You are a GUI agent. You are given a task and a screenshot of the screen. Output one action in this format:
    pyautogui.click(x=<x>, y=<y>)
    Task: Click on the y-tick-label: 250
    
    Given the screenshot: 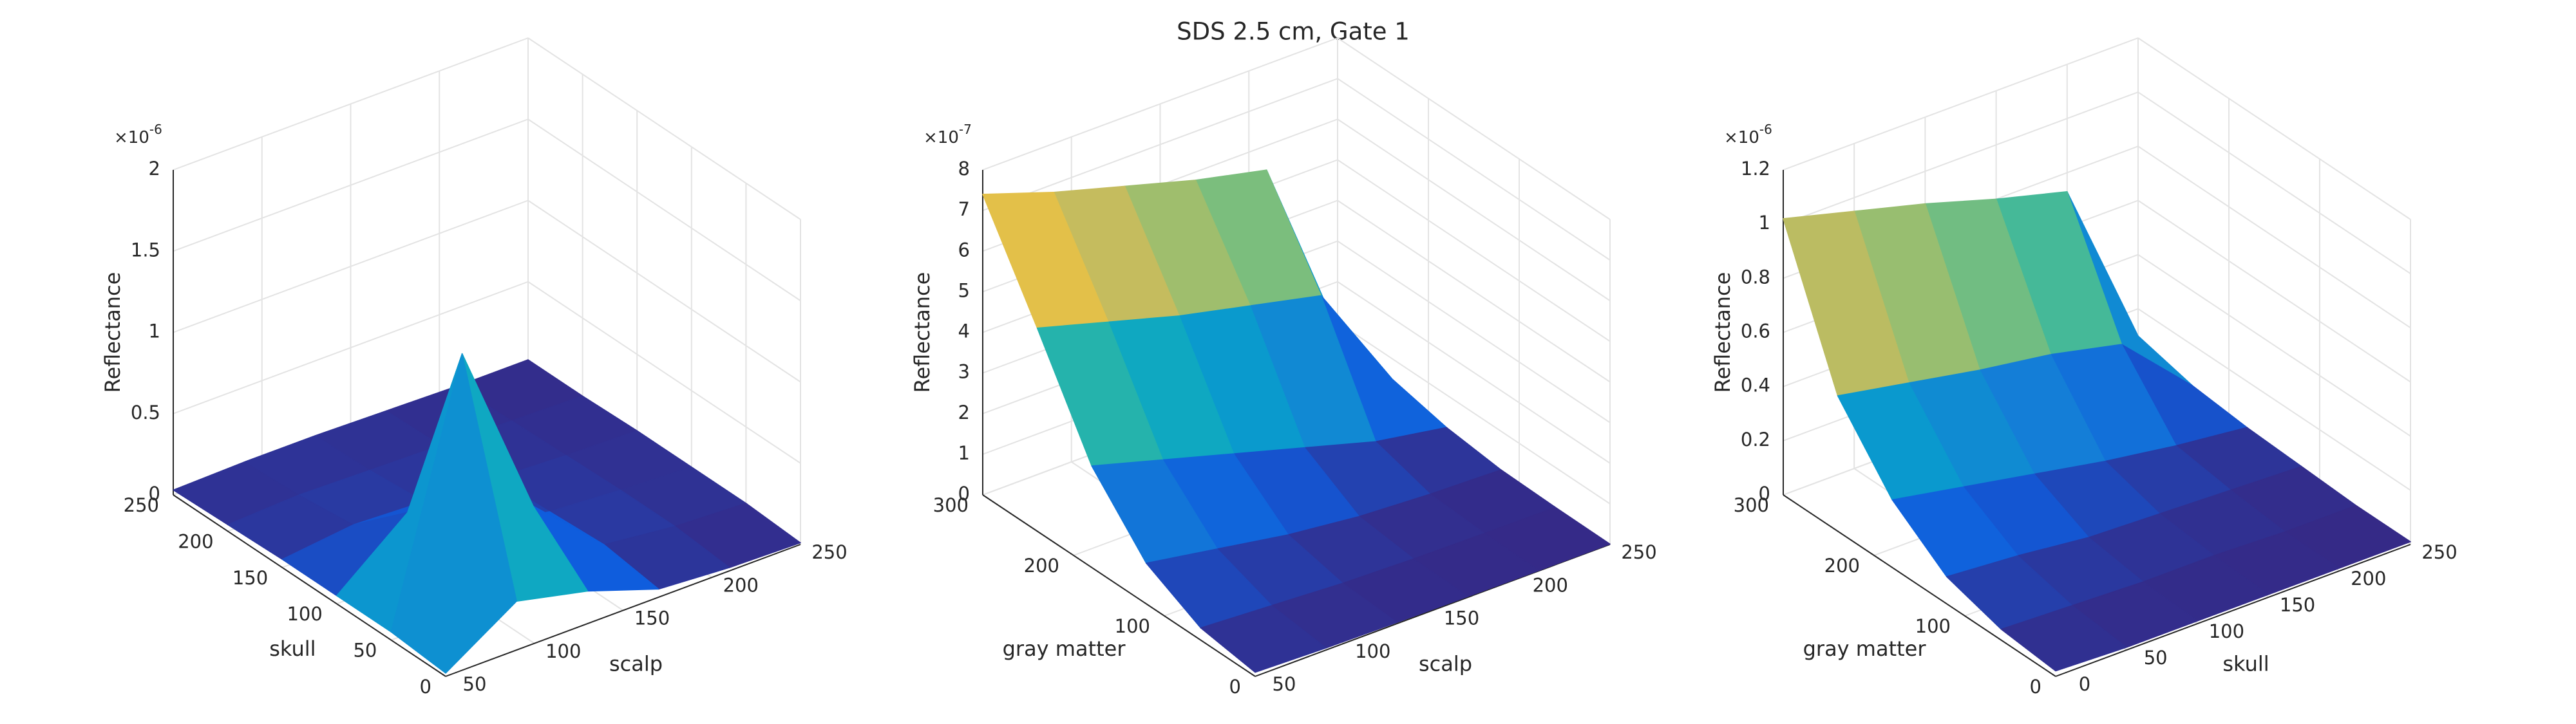 What is the action you would take?
    pyautogui.click(x=141, y=505)
    